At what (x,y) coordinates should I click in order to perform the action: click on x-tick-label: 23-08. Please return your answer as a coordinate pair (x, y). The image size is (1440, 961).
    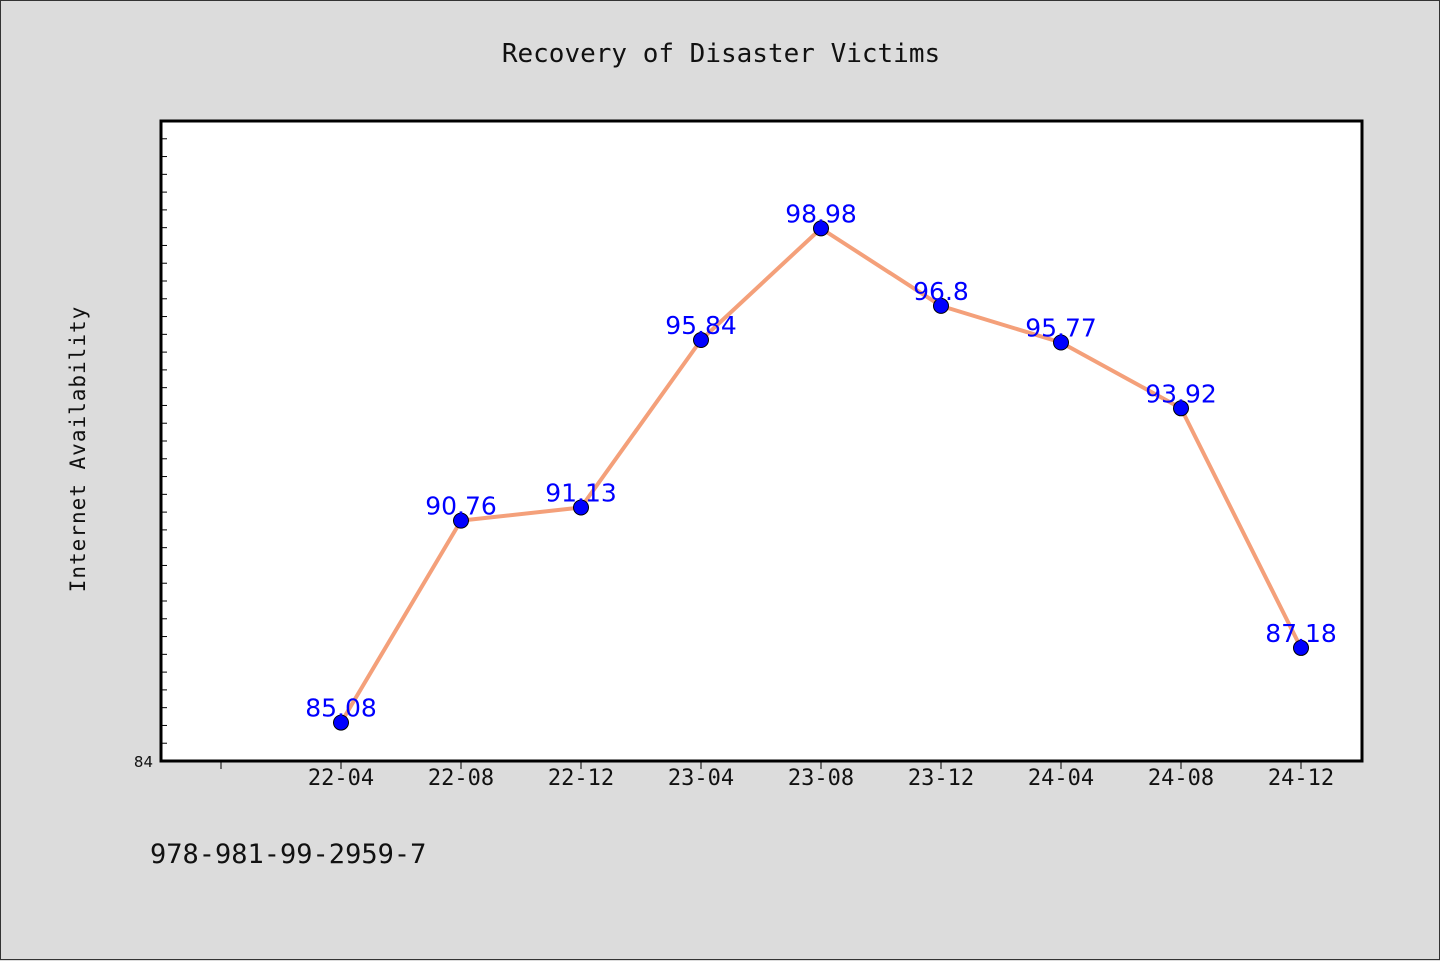
    Looking at the image, I should click on (821, 778).